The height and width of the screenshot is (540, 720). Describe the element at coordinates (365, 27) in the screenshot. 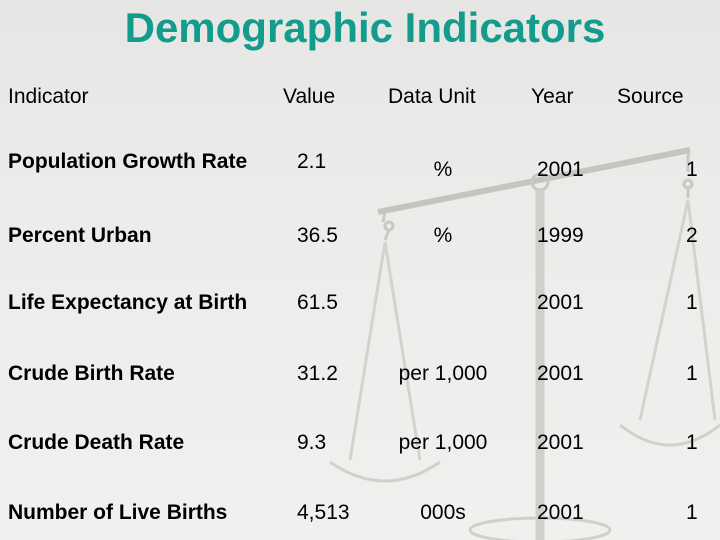

I see `page-title: Demographic Indicators` at that location.